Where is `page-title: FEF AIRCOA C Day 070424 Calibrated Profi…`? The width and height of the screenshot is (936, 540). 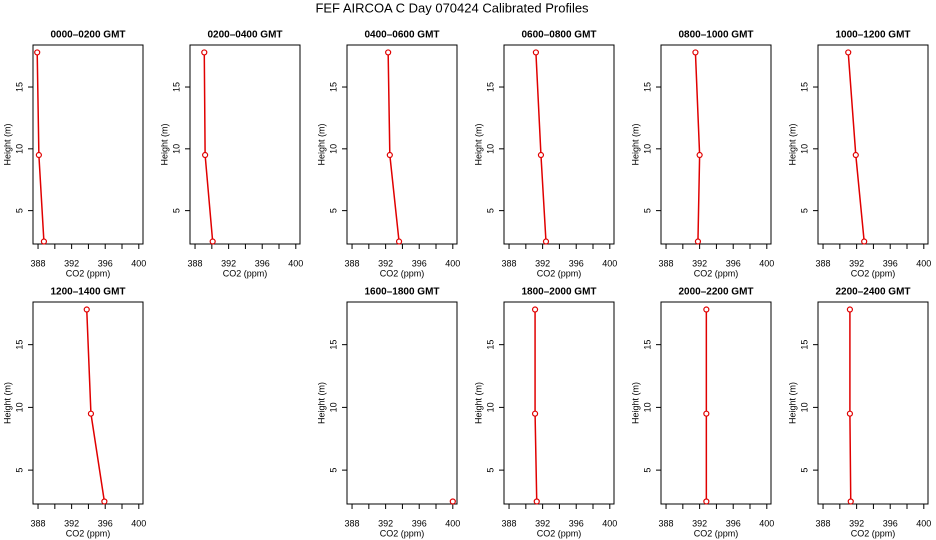 page-title: FEF AIRCOA C Day 070424 Calibrated Profi… is located at coordinates (452, 7).